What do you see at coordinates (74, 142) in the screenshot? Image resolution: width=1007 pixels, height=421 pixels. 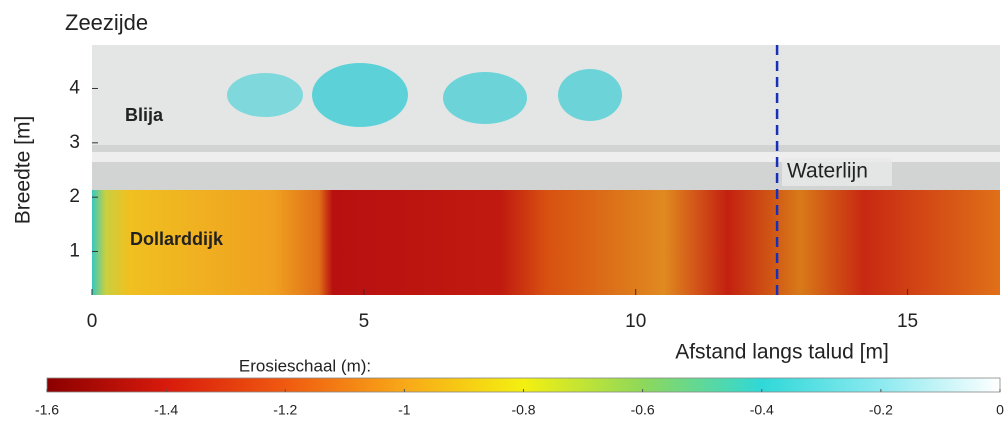 I see `y-tick-label: 3` at bounding box center [74, 142].